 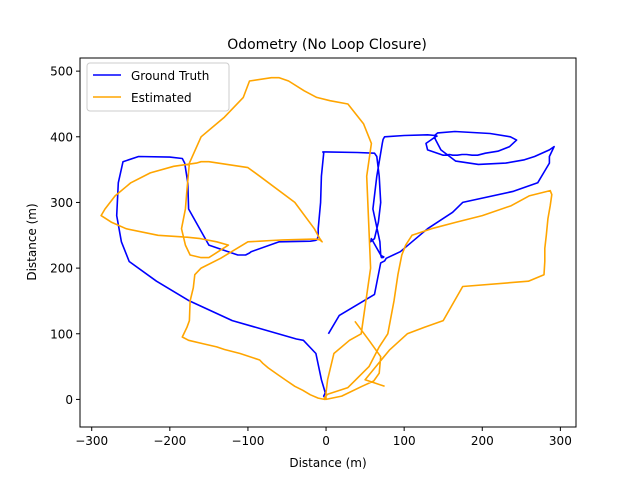 I want to click on y-tick-label: 100, so click(x=61, y=334).